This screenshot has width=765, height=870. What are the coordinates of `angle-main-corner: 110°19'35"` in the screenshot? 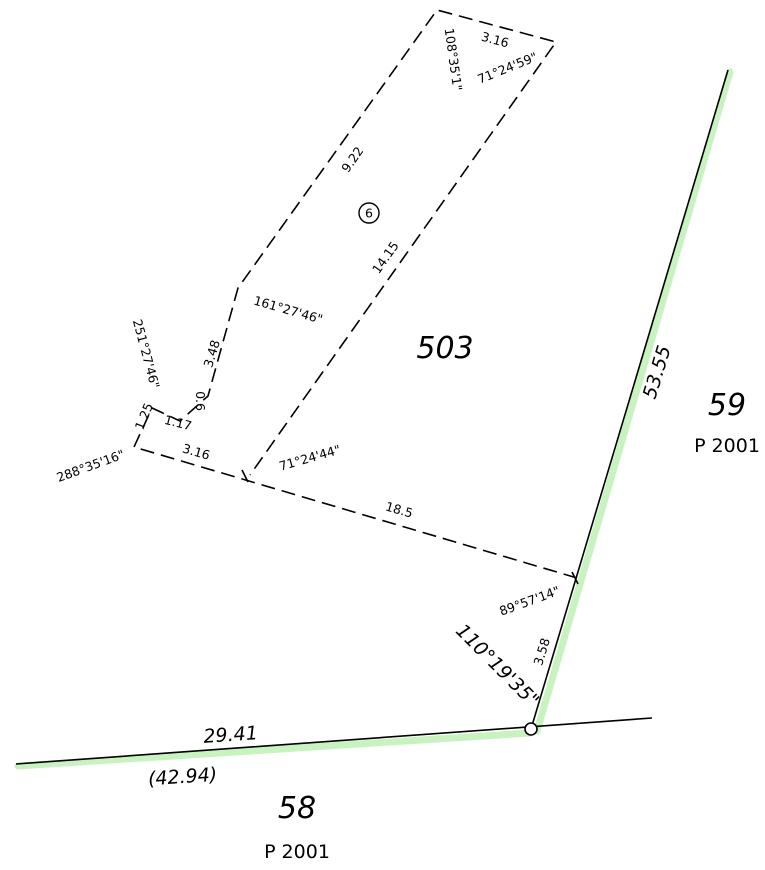 It's located at (497, 666).